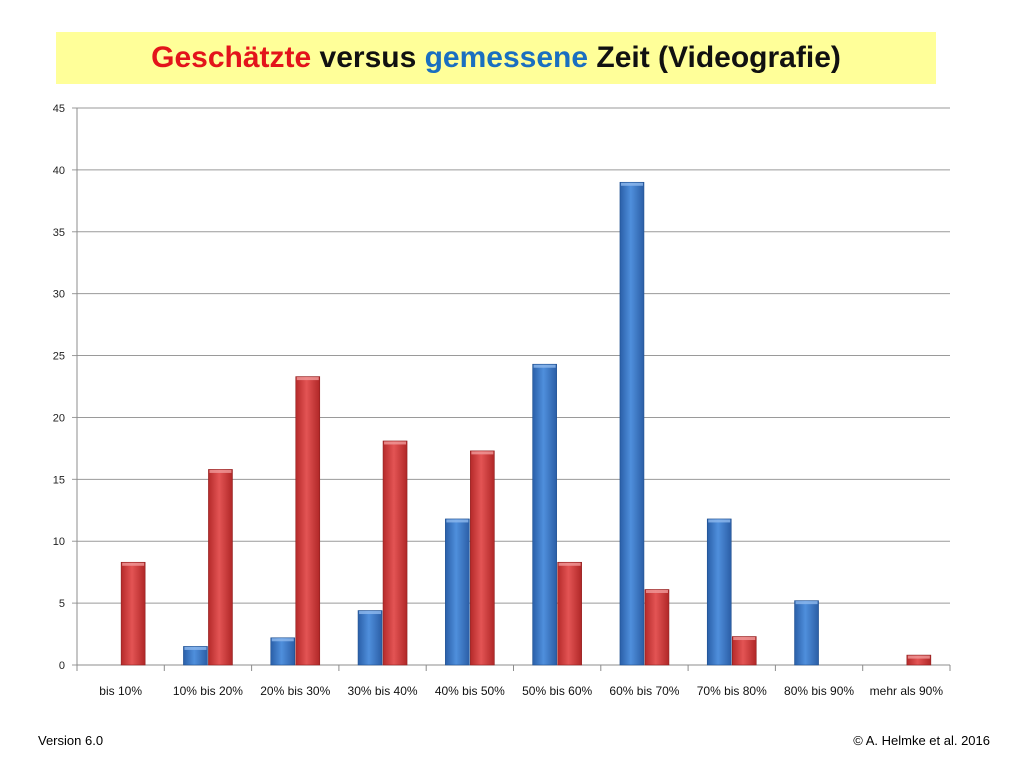 This screenshot has width=1024, height=768. I want to click on title-part-versus: versus, so click(368, 57).